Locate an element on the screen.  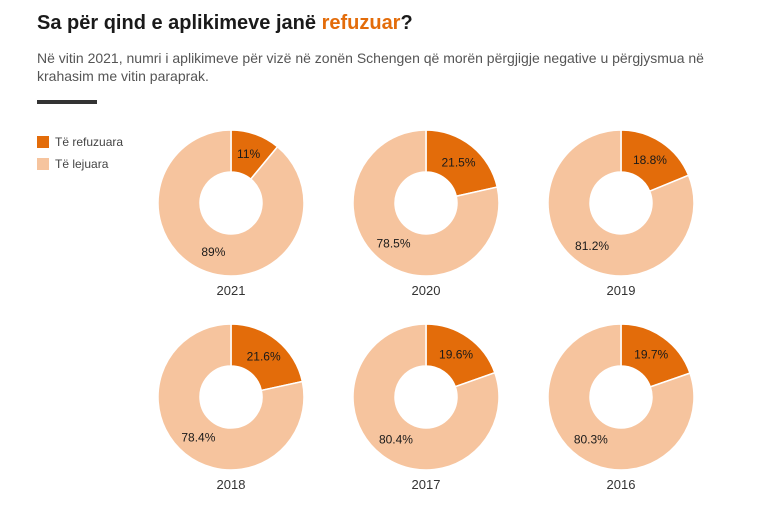
donut-chart-2019: 18.8% 81.2% 2019 is located at coordinates (621, 213).